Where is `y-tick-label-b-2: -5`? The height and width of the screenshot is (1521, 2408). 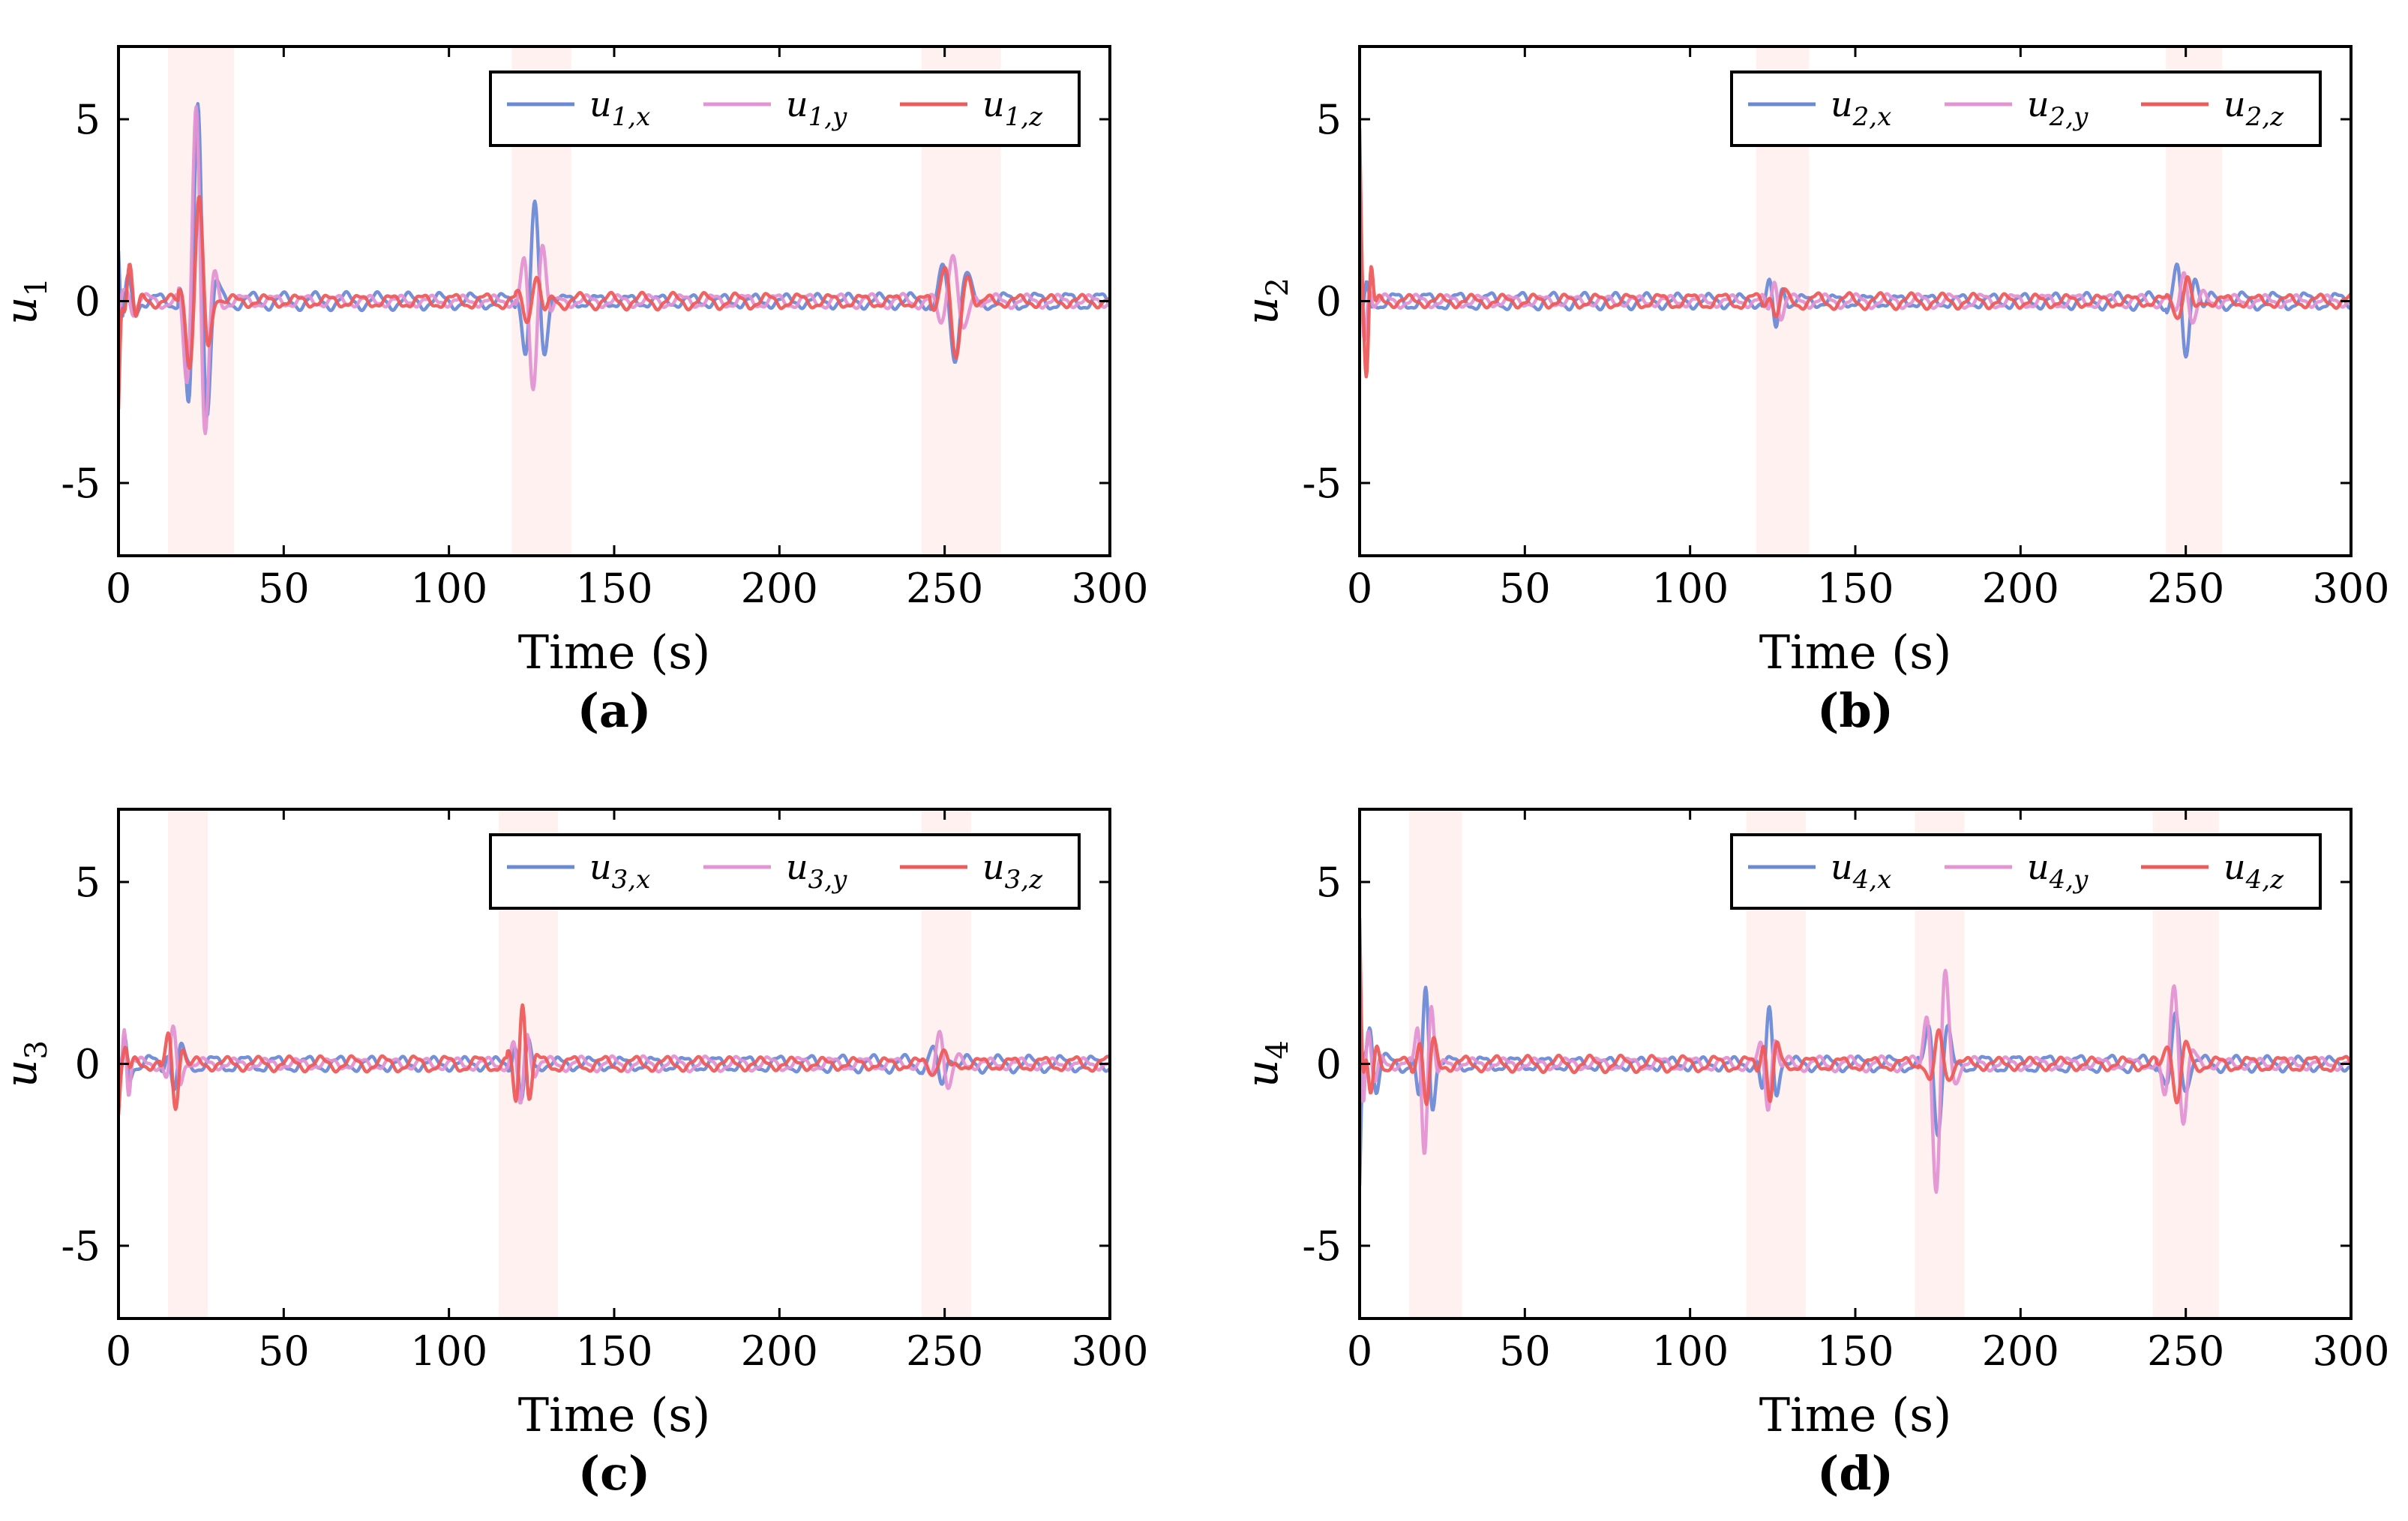 y-tick-label-b-2: -5 is located at coordinates (1322, 483).